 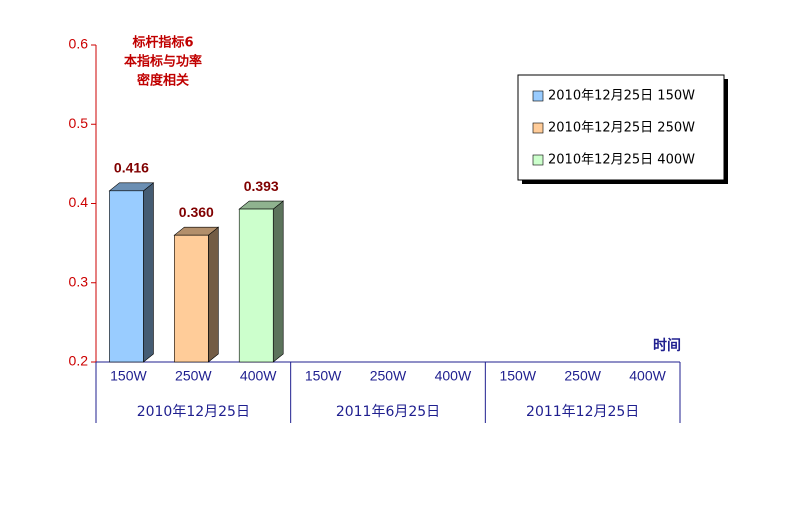 I want to click on value-label: 0.360, so click(x=196, y=212).